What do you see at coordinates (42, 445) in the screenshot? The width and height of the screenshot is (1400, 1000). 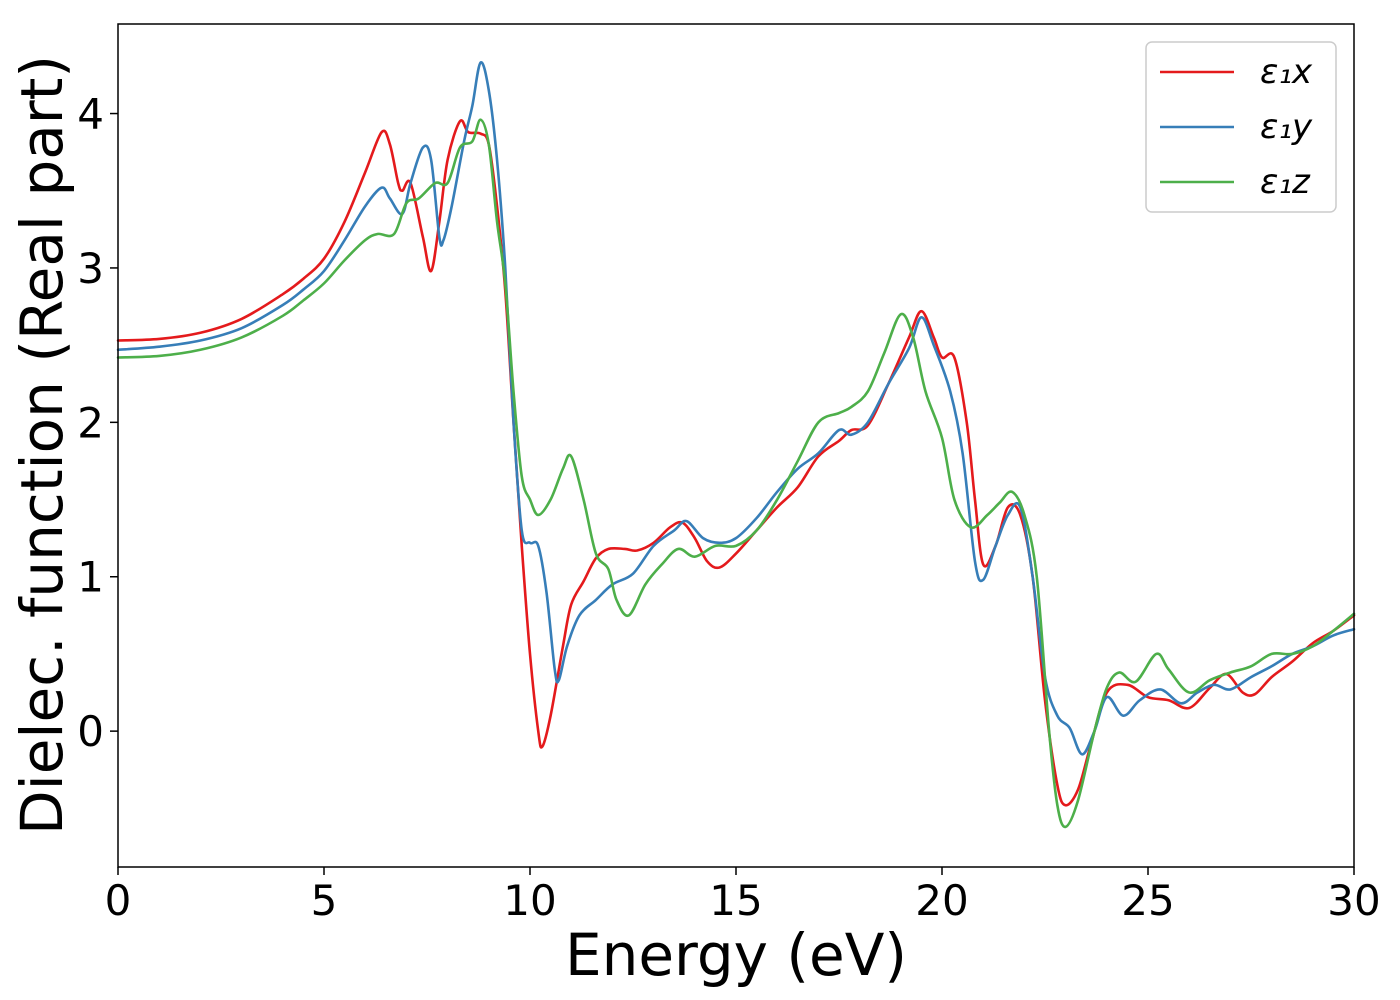 I see `y-axis-title: Dielec. function (Real part)` at bounding box center [42, 445].